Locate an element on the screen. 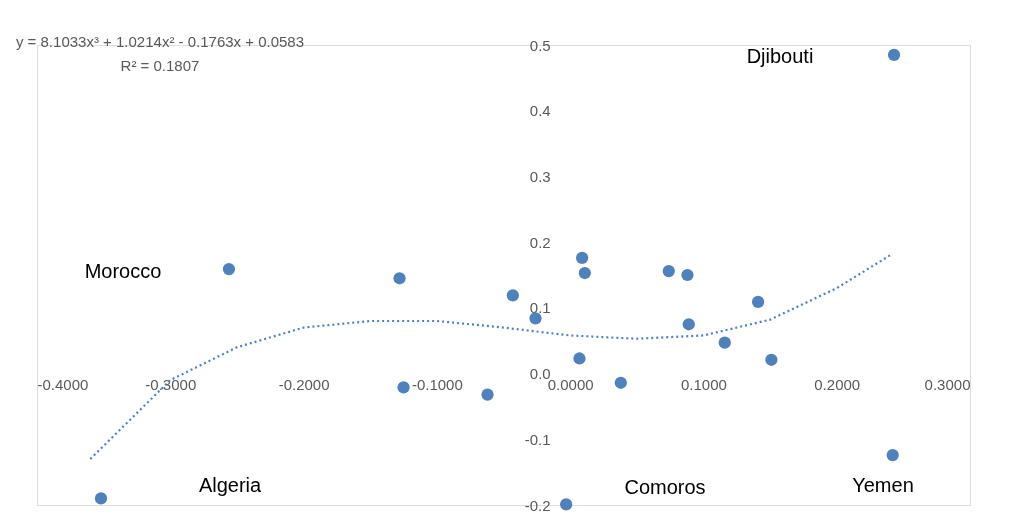  annotation: y = 8.1033x³ + 1.0214x² - 0.1763x + 0.0583 is located at coordinates (160, 41).